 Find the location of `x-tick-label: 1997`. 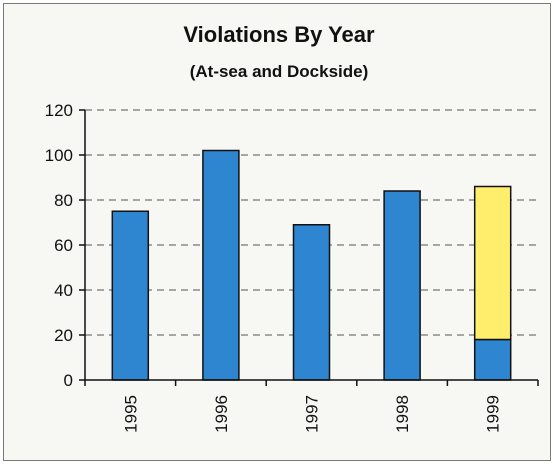

x-tick-label: 1997 is located at coordinates (312, 414).